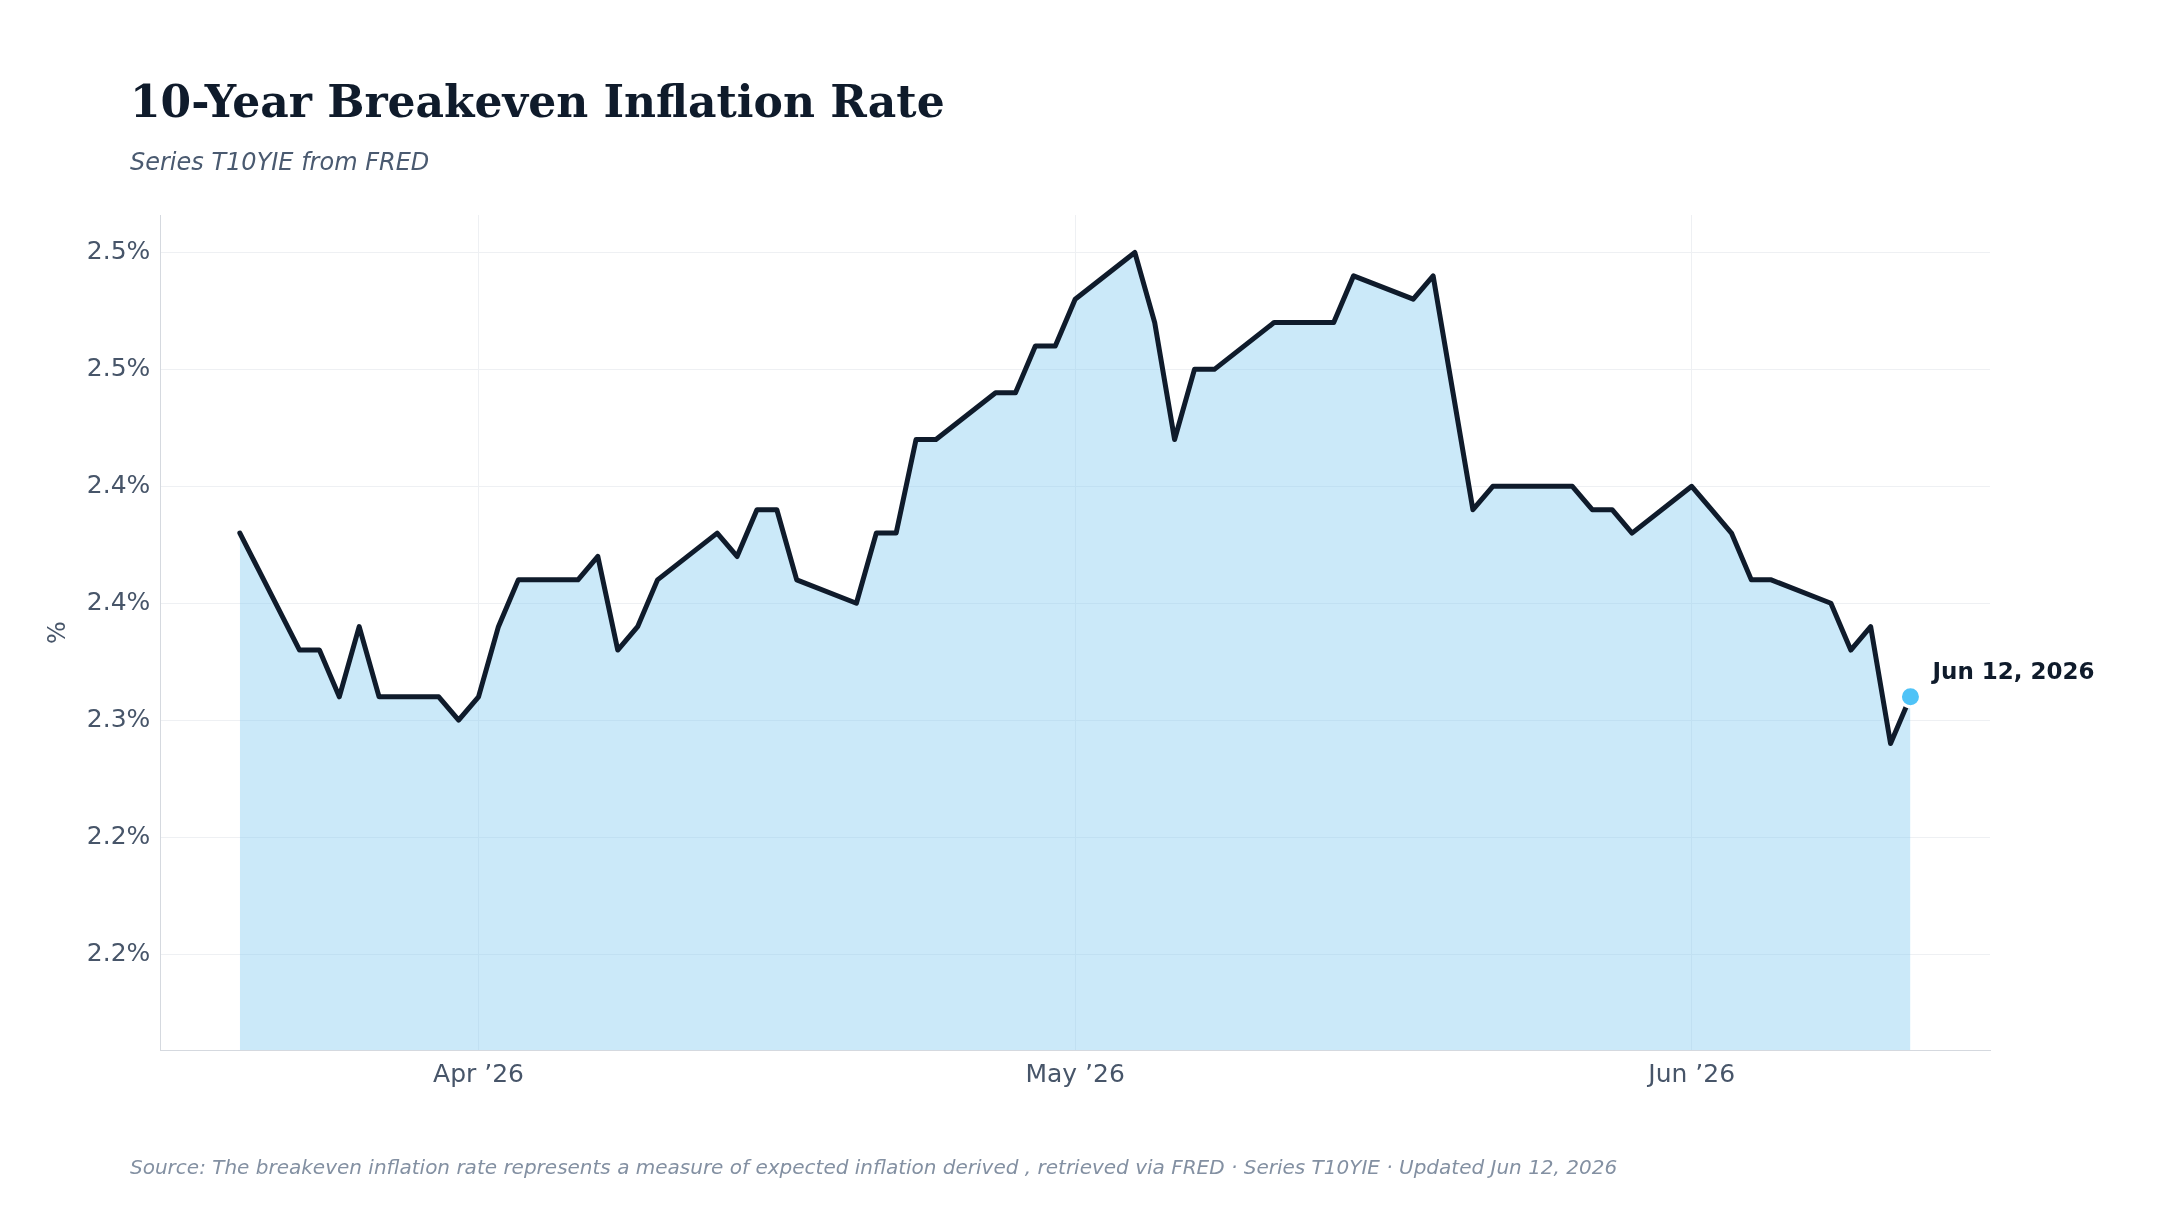  Describe the element at coordinates (56, 632) in the screenshot. I see `y-axis-title: %` at that location.